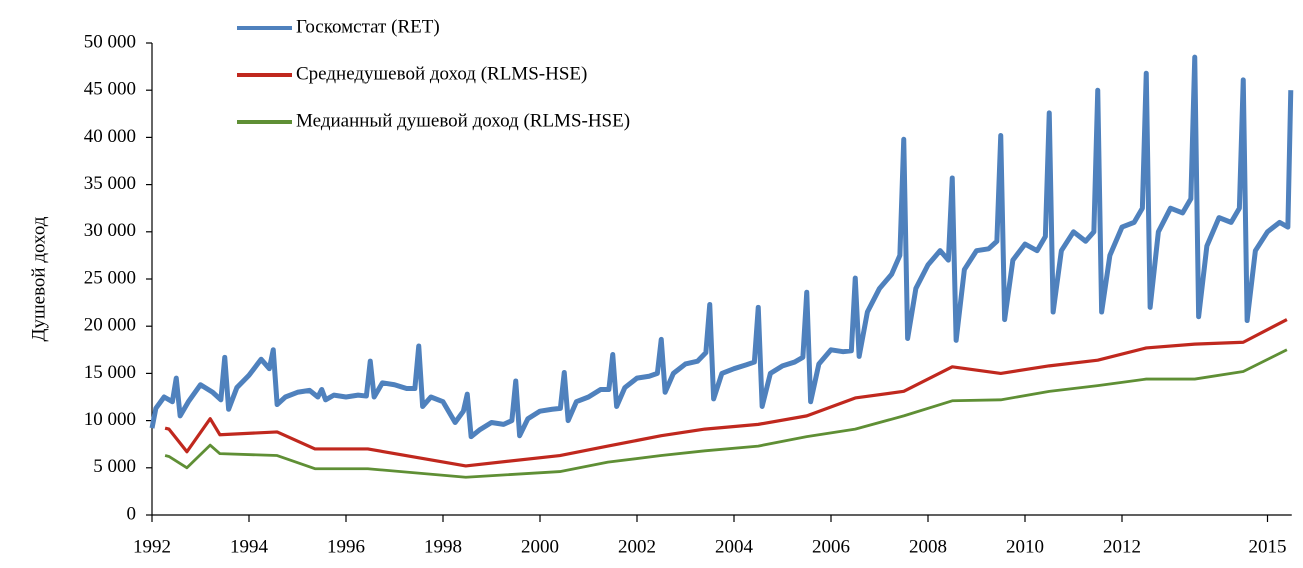  Describe the element at coordinates (110, 325) in the screenshot. I see `y-tick-label: 20 000` at that location.